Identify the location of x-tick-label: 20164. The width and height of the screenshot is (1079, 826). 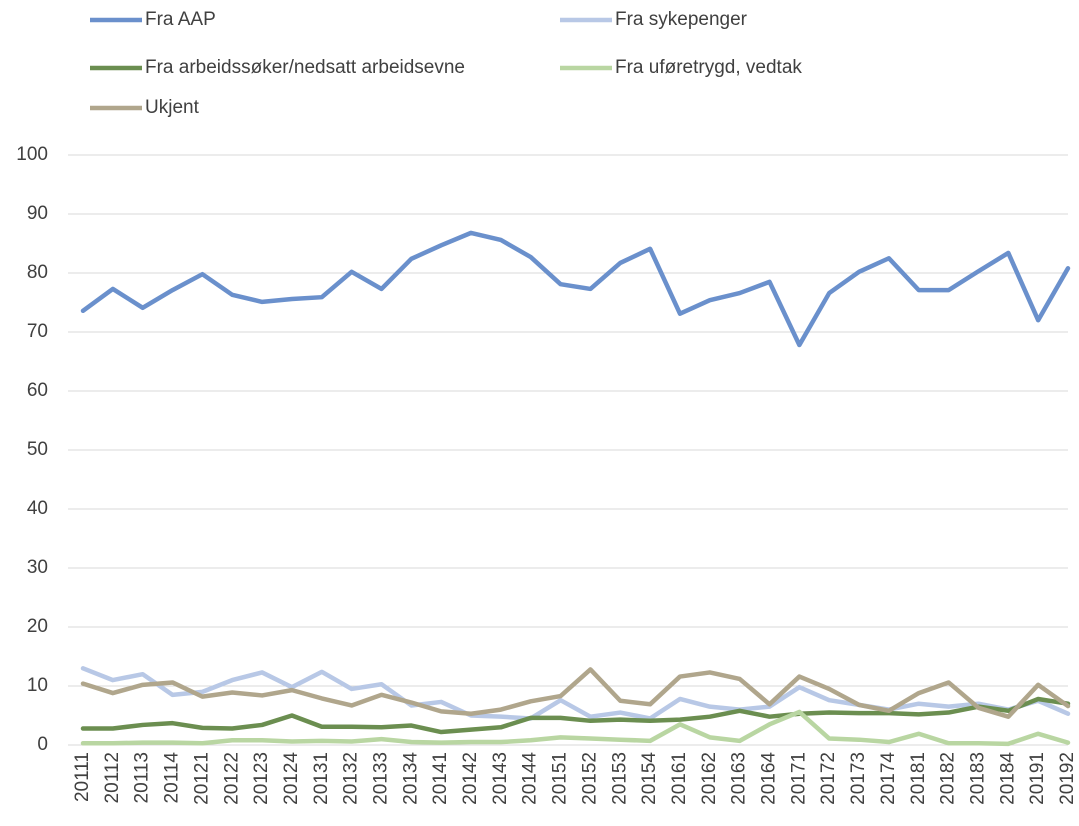
(769, 778).